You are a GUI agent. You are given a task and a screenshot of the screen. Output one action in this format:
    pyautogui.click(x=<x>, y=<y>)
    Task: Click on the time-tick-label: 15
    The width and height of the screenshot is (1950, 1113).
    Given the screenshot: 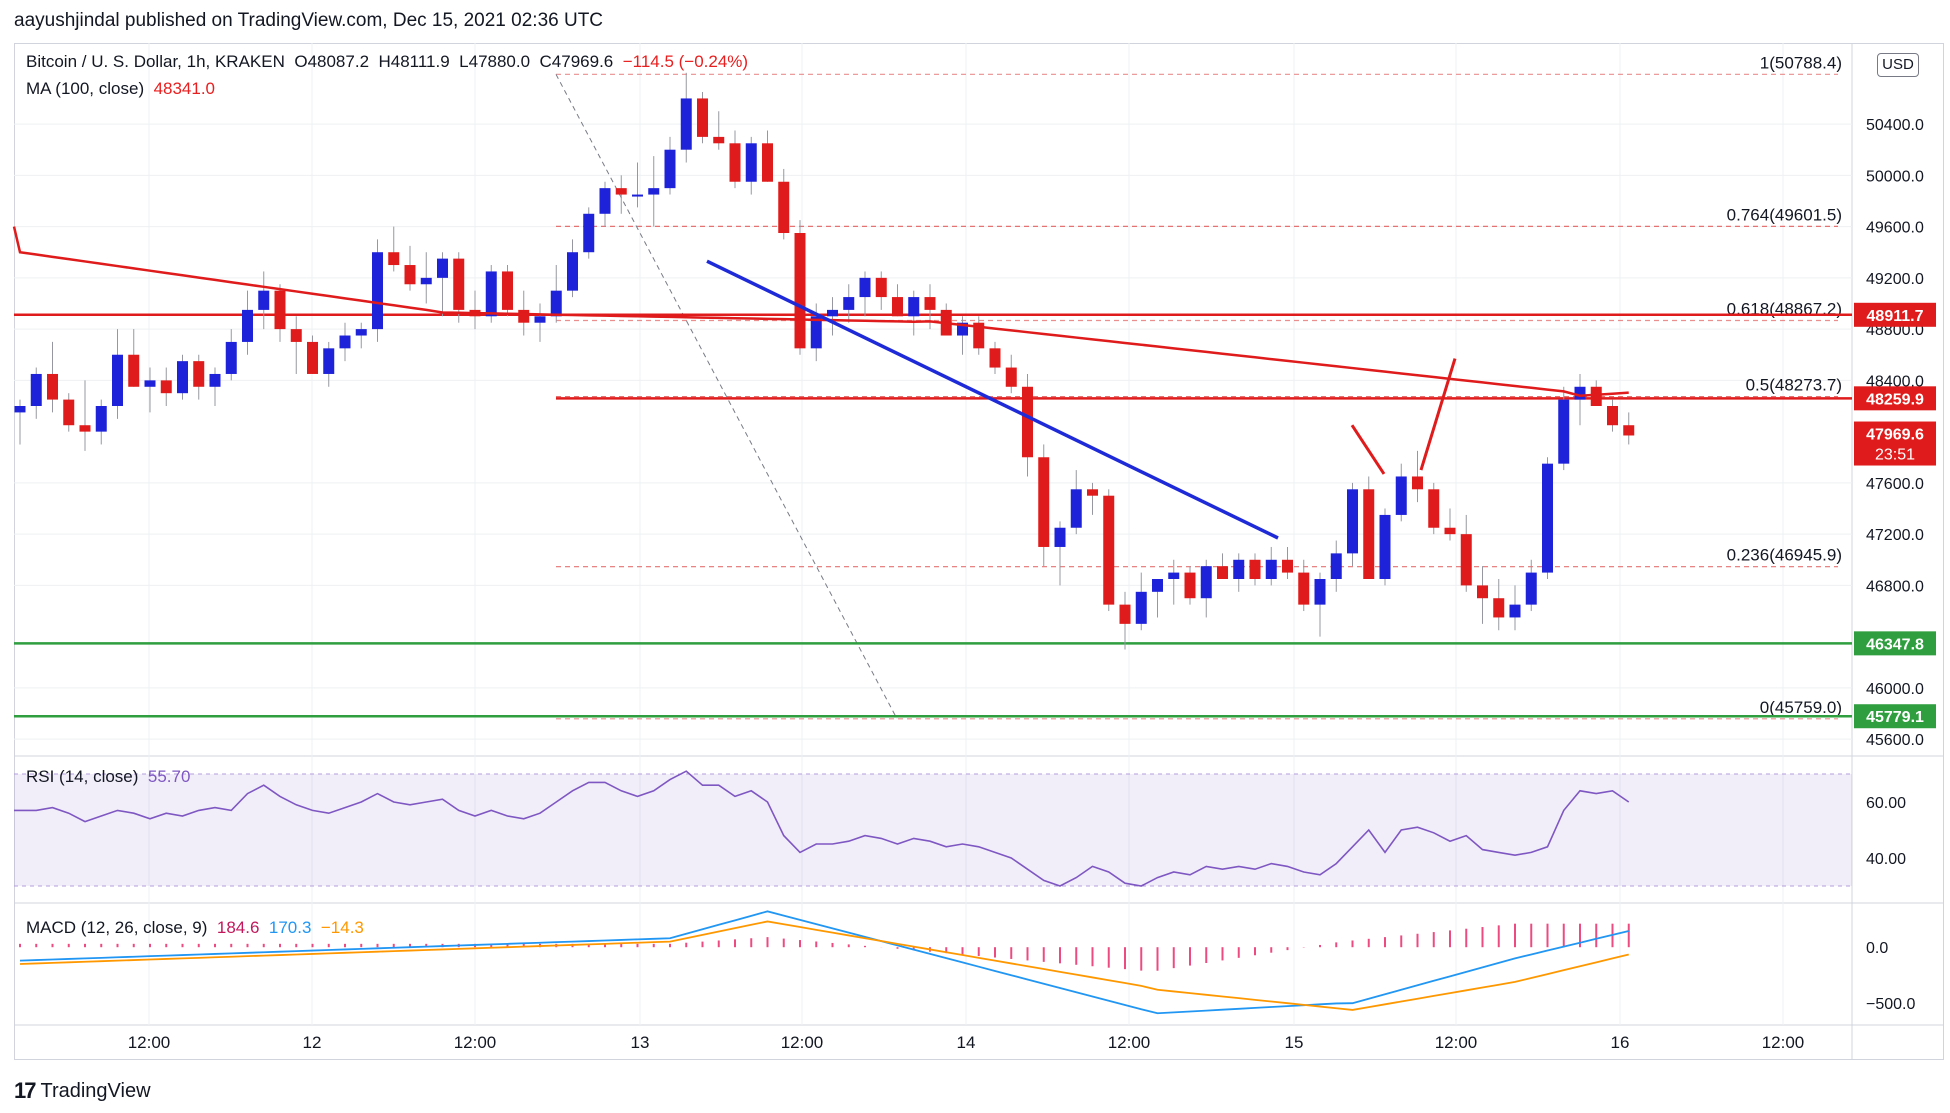 What is the action you would take?
    pyautogui.click(x=1294, y=1042)
    